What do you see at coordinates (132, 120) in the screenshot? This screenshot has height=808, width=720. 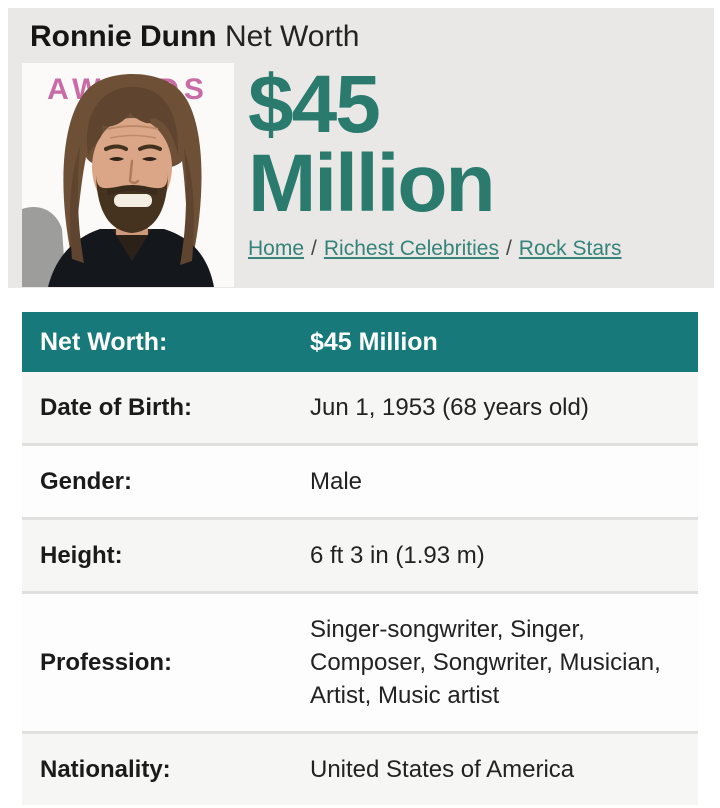 I see `hair-fringe` at bounding box center [132, 120].